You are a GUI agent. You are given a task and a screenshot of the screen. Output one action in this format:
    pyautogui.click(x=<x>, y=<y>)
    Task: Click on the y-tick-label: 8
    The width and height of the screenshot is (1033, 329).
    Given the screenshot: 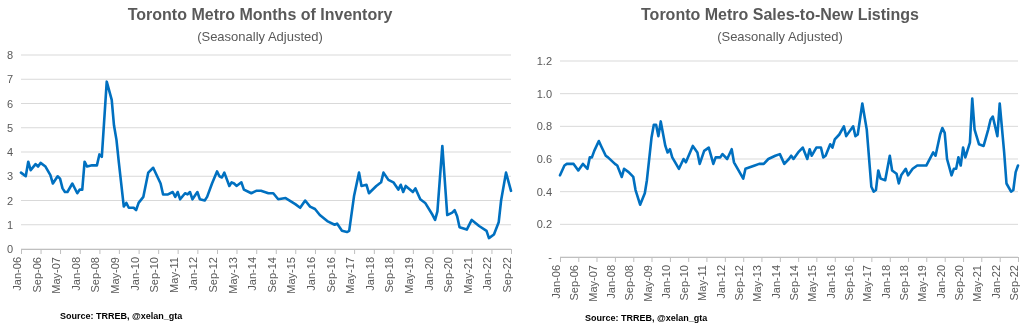 What is the action you would take?
    pyautogui.click(x=9, y=55)
    